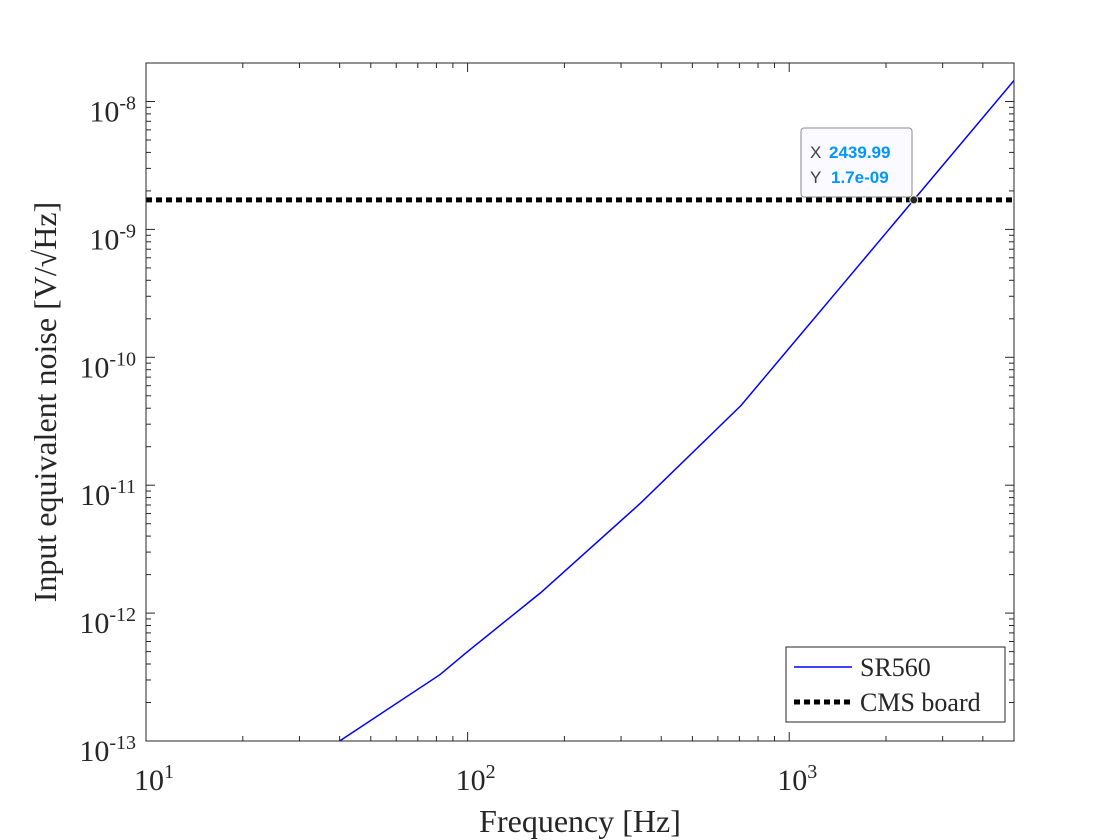 This screenshot has height=840, width=1120. What do you see at coordinates (580, 821) in the screenshot?
I see `x-axis-label: Frequency [Hz]` at bounding box center [580, 821].